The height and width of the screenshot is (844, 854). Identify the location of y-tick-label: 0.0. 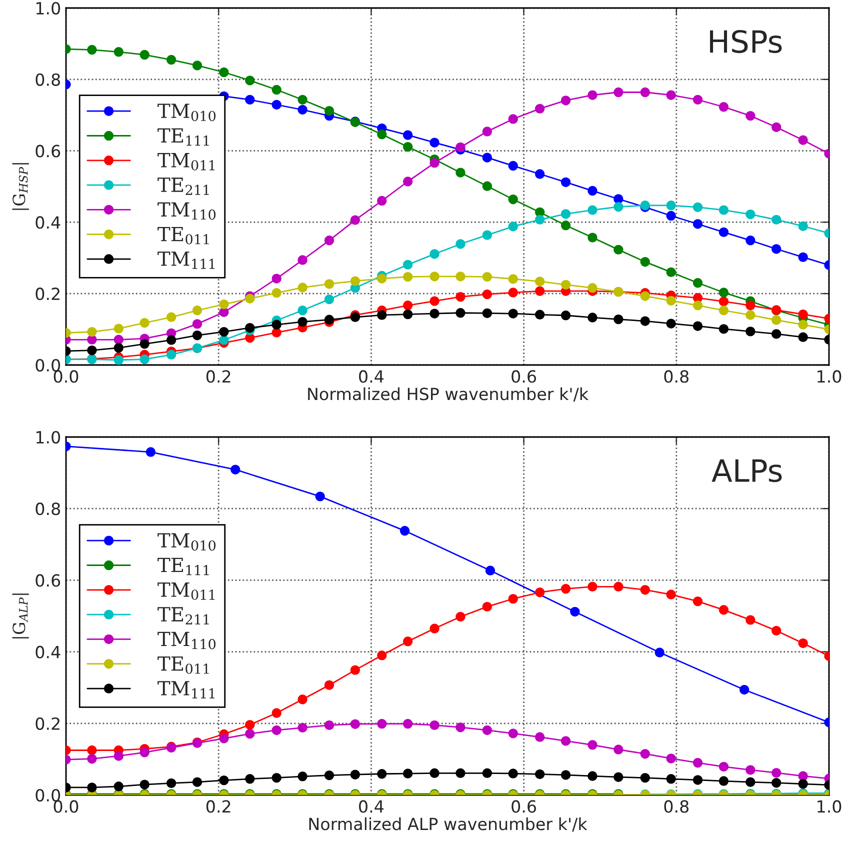
(48, 795).